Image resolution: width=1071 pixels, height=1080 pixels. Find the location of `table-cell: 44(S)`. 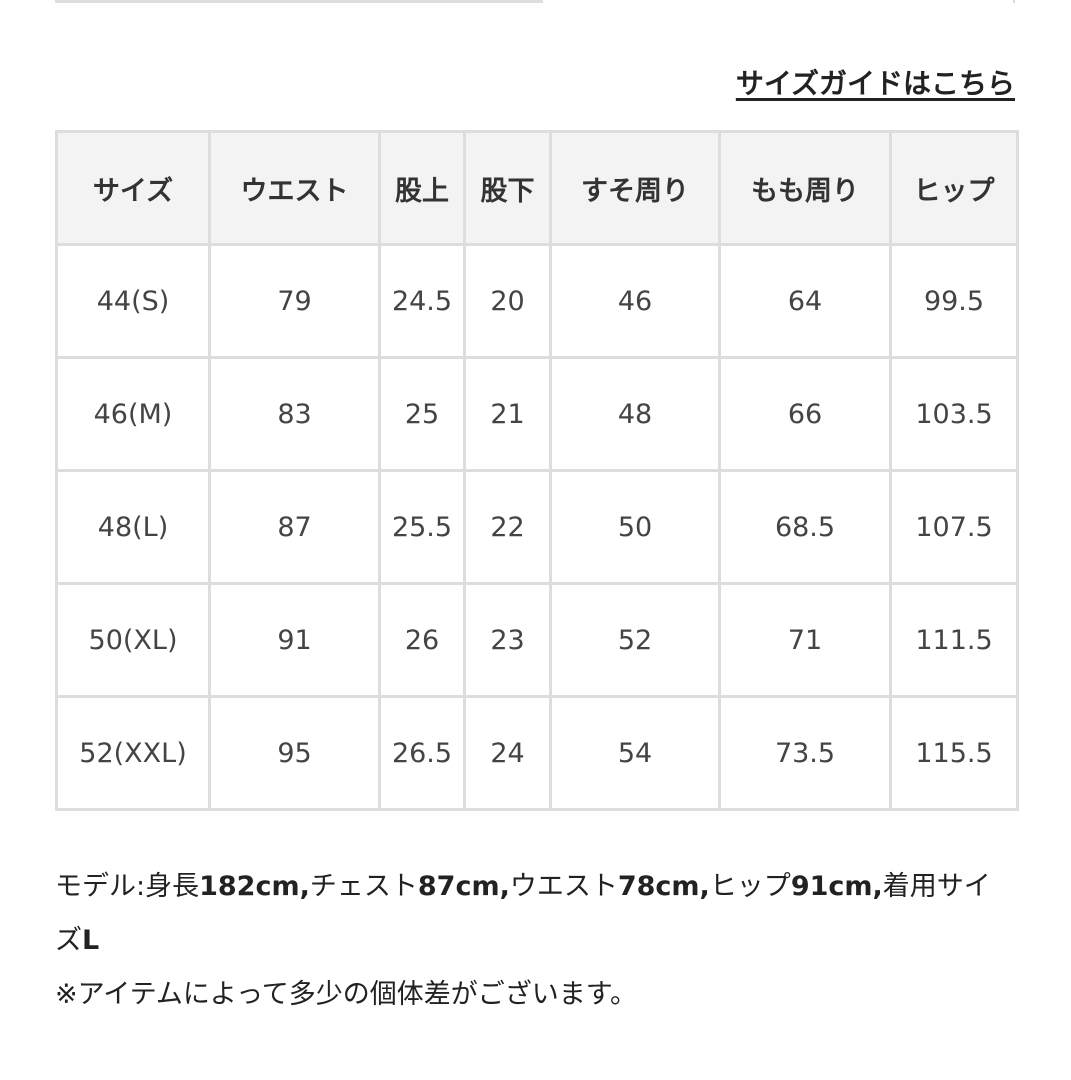

table-cell: 44(S) is located at coordinates (133, 301).